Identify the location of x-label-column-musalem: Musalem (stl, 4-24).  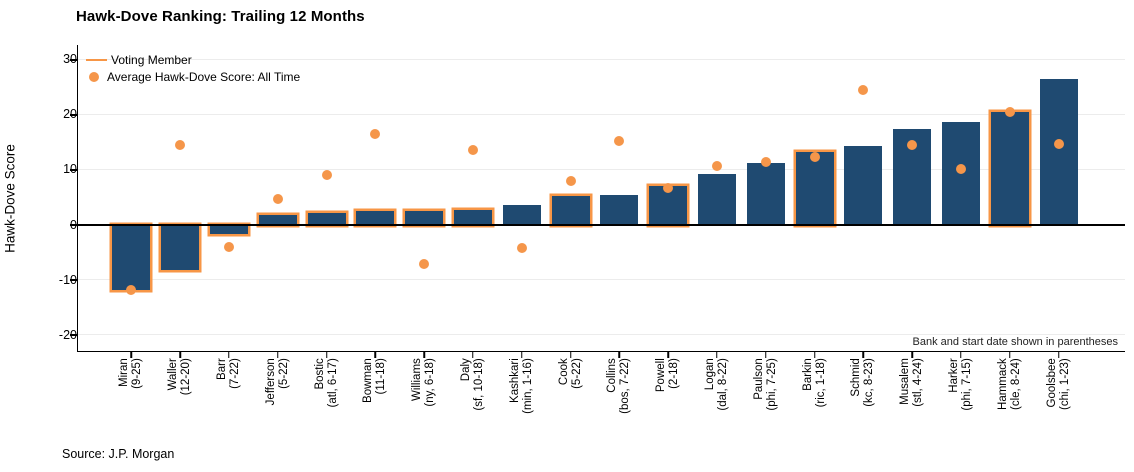
(912, 400).